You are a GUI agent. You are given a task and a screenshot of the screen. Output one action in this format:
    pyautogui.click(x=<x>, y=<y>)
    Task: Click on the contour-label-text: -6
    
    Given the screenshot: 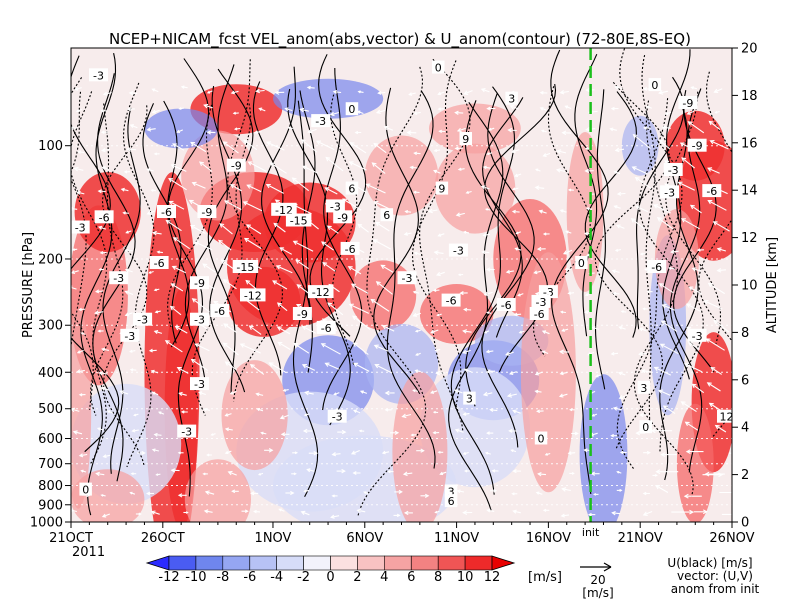 What is the action you would take?
    pyautogui.click(x=166, y=212)
    